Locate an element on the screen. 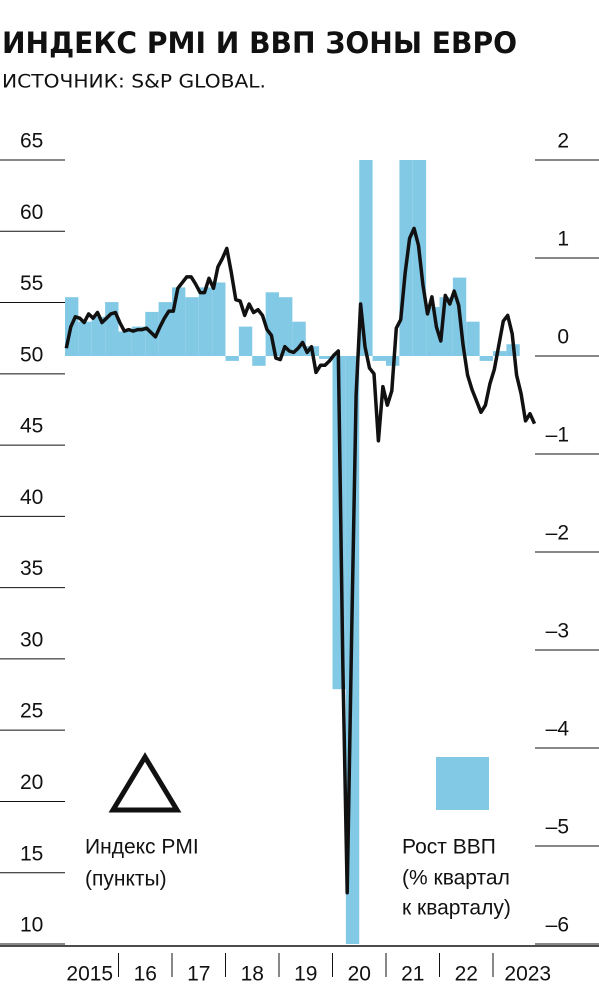 This screenshot has height=1007, width=599. legend-note: к кварталу) is located at coordinates (456, 908).